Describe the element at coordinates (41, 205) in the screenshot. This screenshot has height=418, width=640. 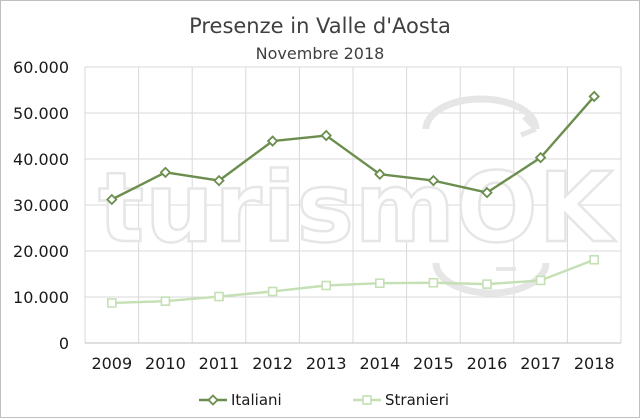
I see `y-tick-label: 30.000` at that location.